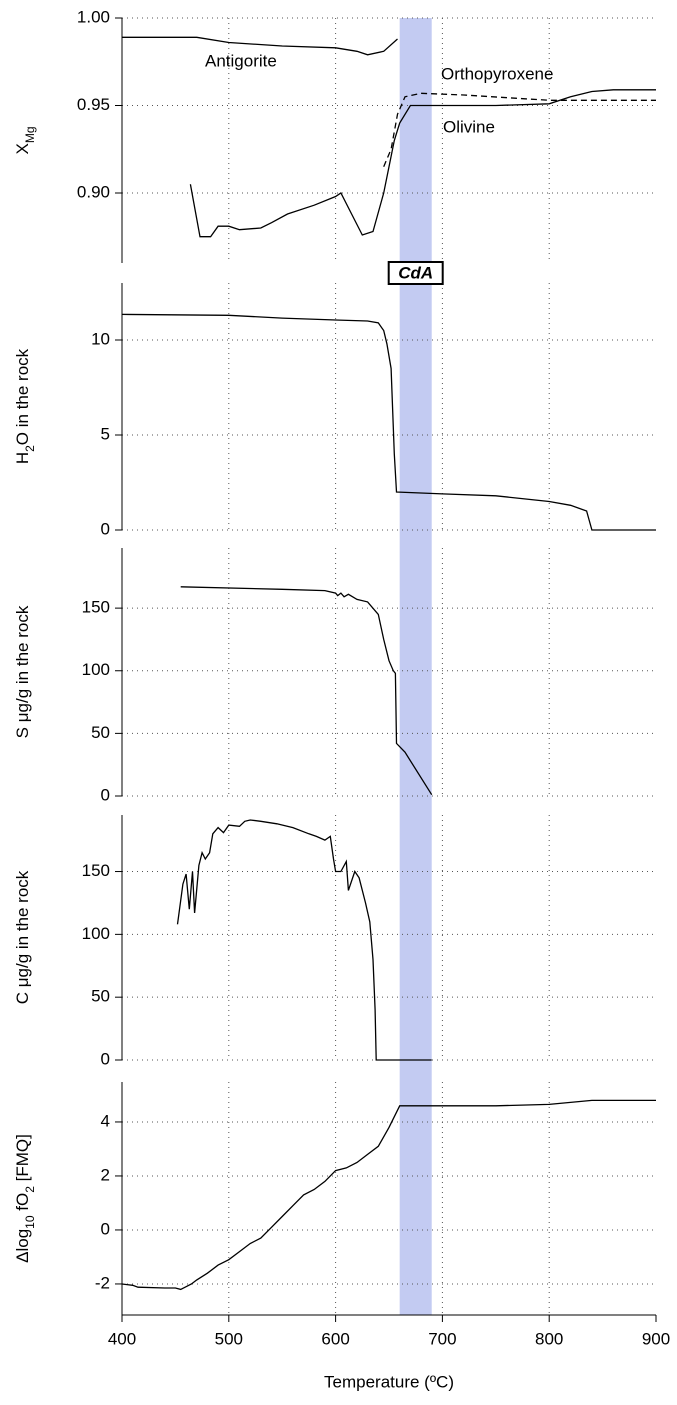 This screenshot has width=677, height=1405. I want to click on band-label-box, so click(415, 273).